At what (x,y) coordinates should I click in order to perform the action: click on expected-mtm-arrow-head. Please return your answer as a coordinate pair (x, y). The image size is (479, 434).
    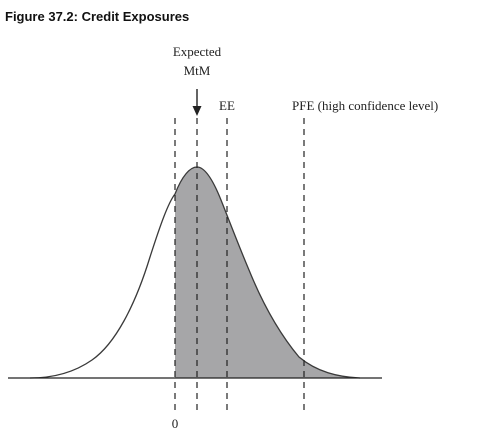
    Looking at the image, I should click on (197, 111).